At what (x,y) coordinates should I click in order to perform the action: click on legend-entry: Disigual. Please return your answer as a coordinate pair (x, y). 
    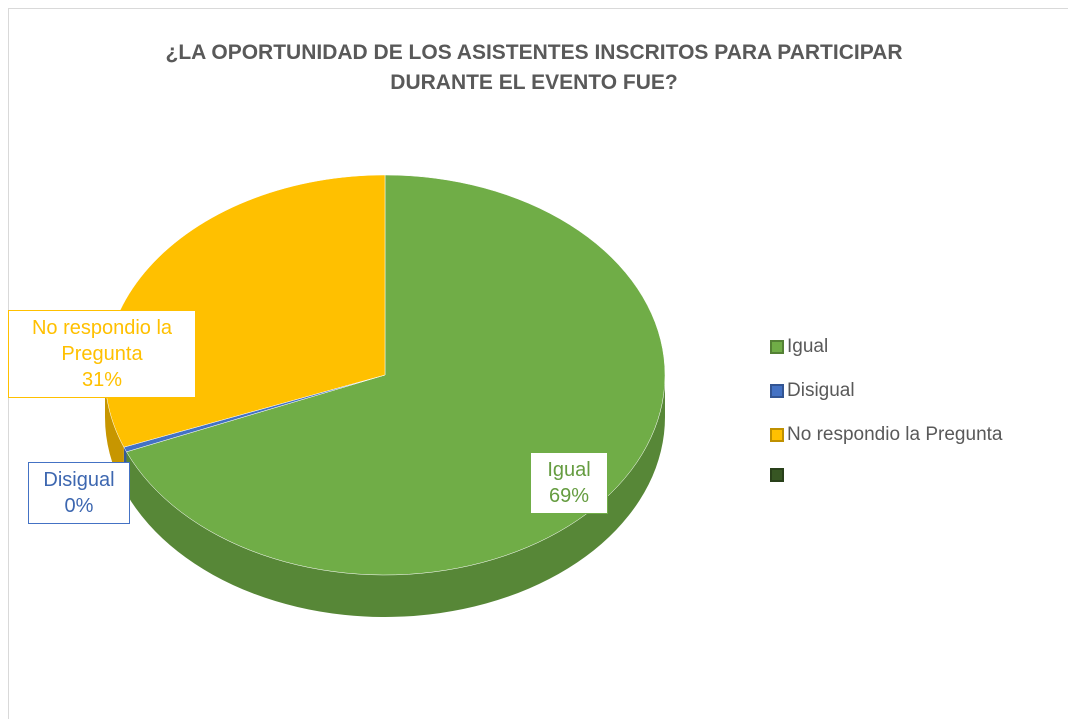
    Looking at the image, I should click on (812, 391).